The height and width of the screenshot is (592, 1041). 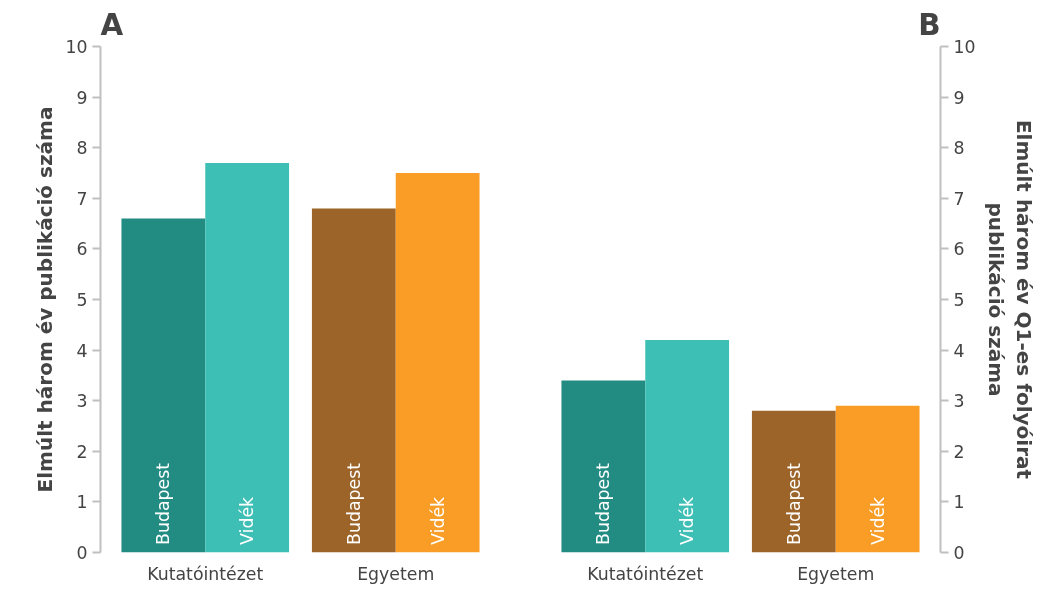 I want to click on y-tick-label: 6, so click(x=82, y=249).